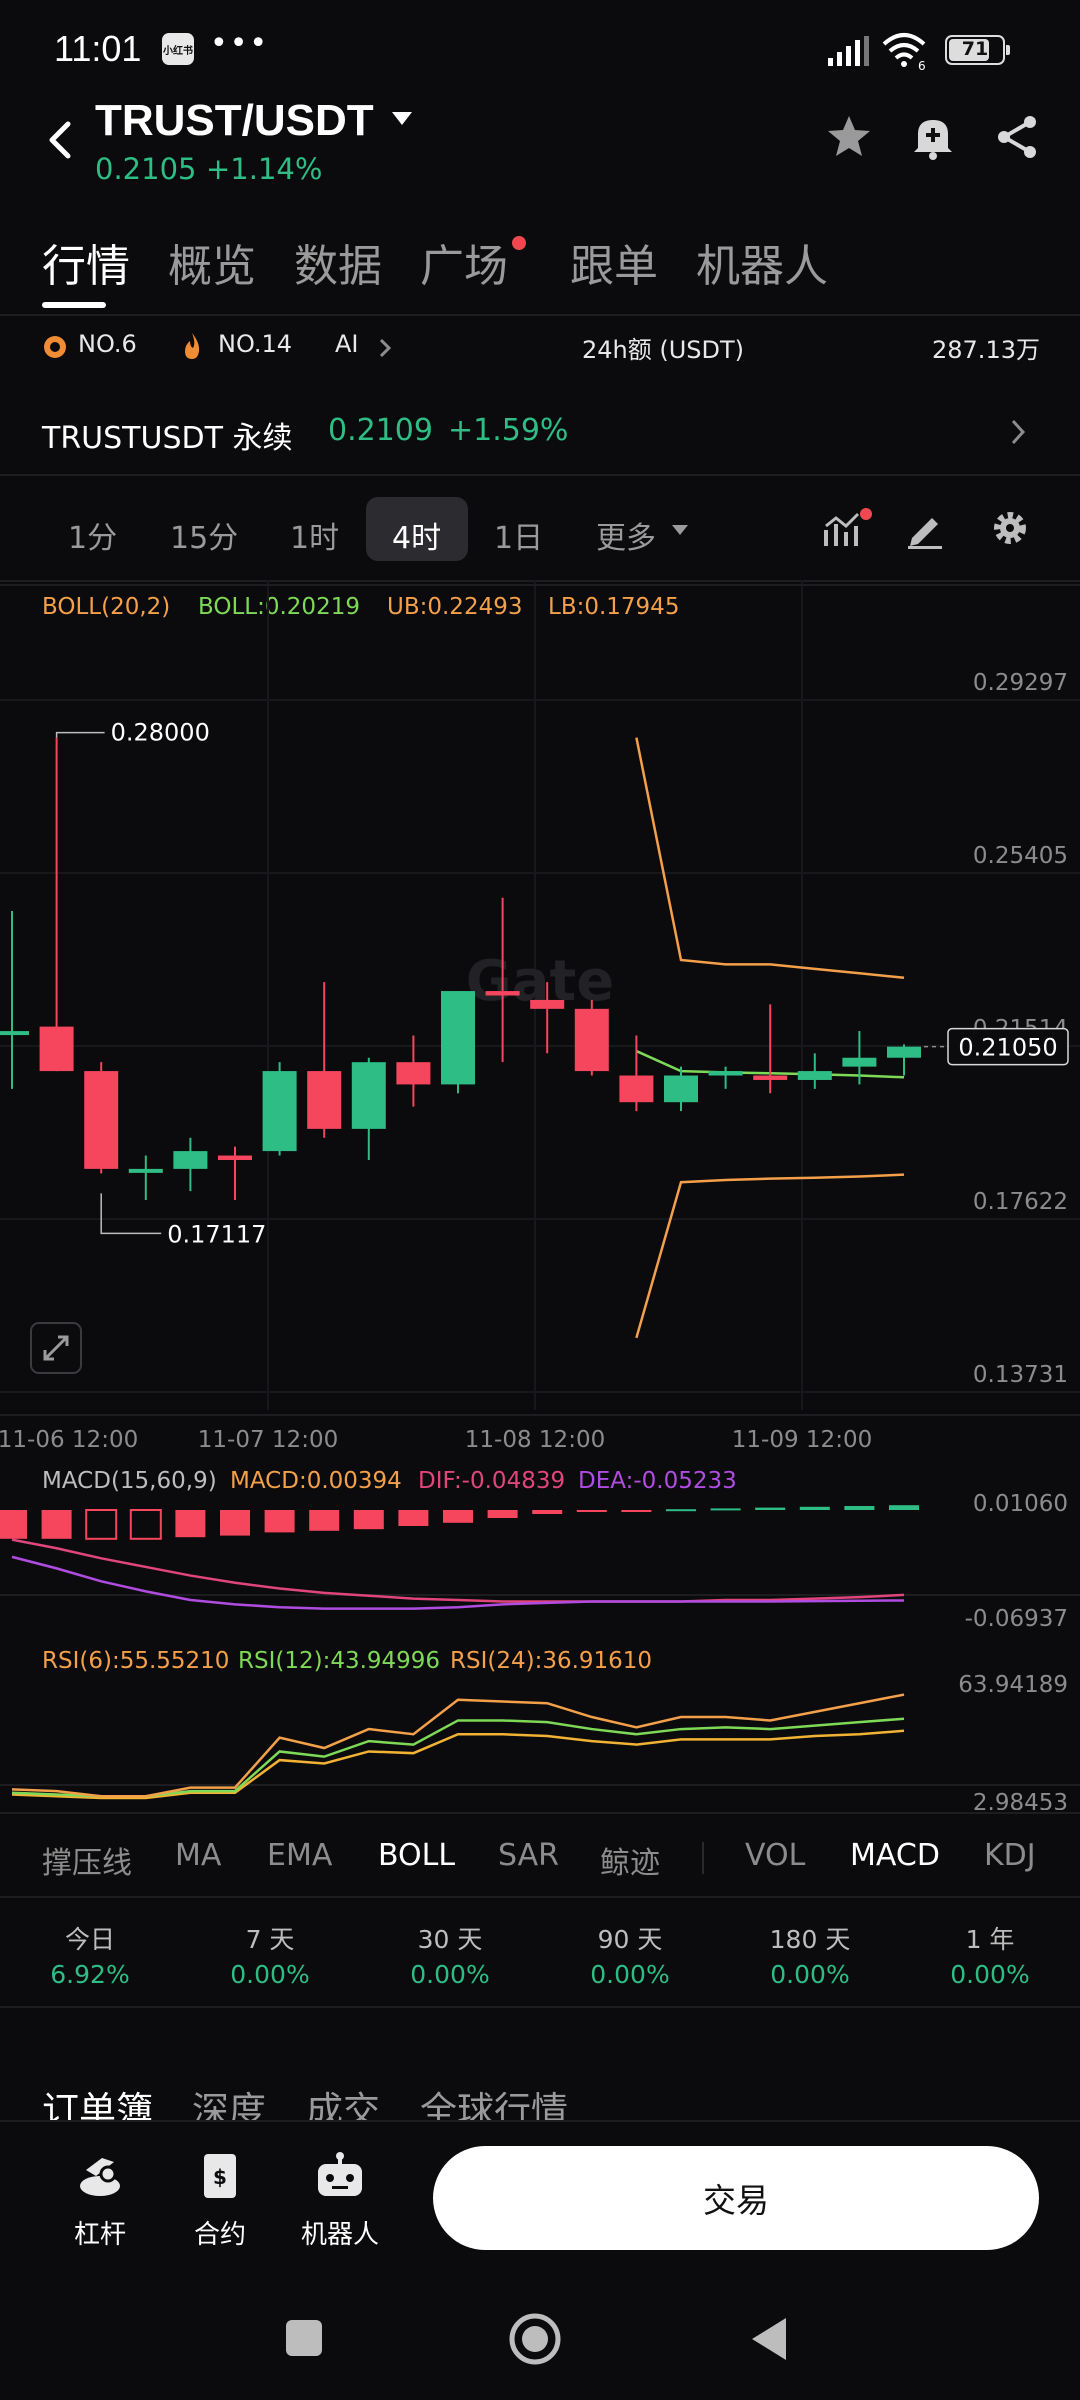 The height and width of the screenshot is (2400, 1080). I want to click on tab-market: 行情, so click(86, 266).